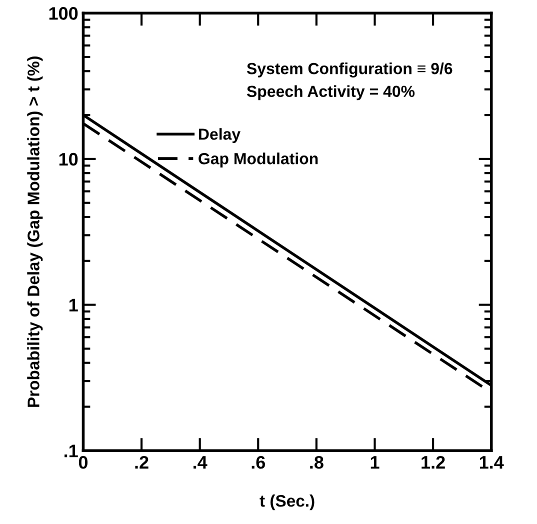 This screenshot has height=524, width=537. Describe the element at coordinates (287, 502) in the screenshot. I see `x-axis-title: t (Sec.)` at that location.